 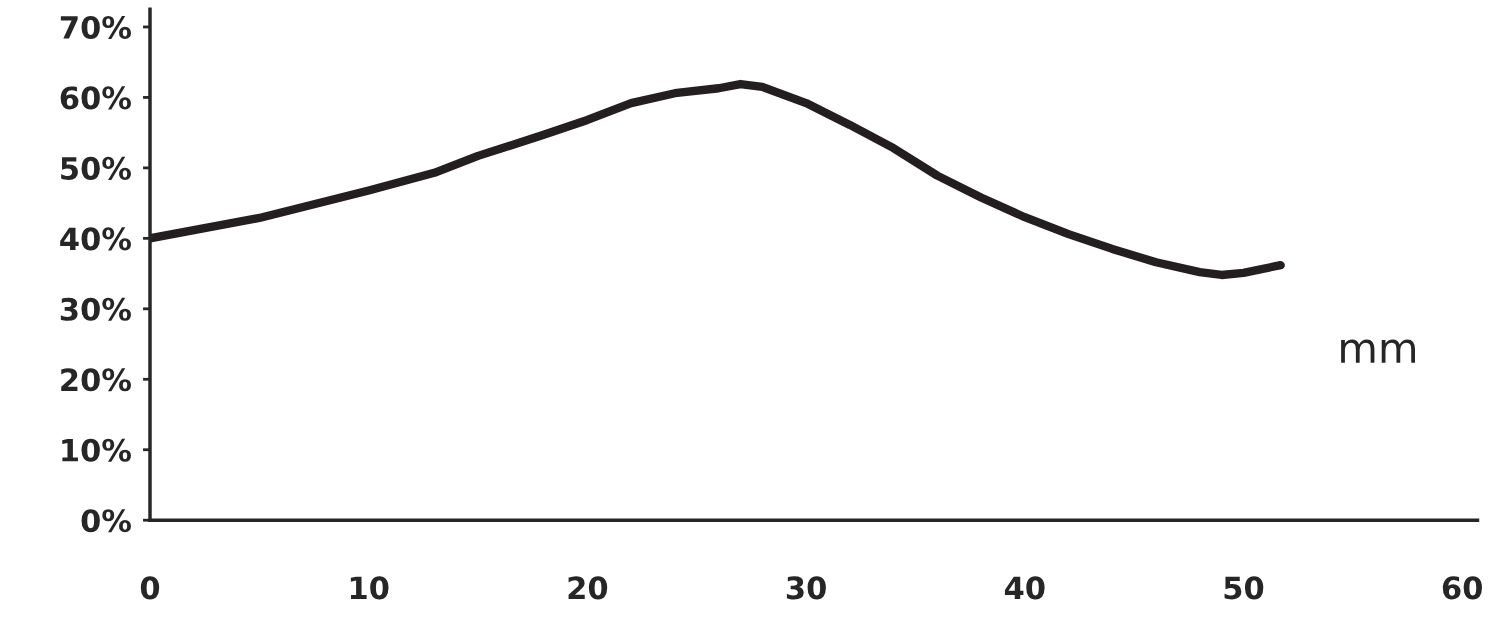 What do you see at coordinates (96, 168) in the screenshot?
I see `y-tick-label: 50%` at bounding box center [96, 168].